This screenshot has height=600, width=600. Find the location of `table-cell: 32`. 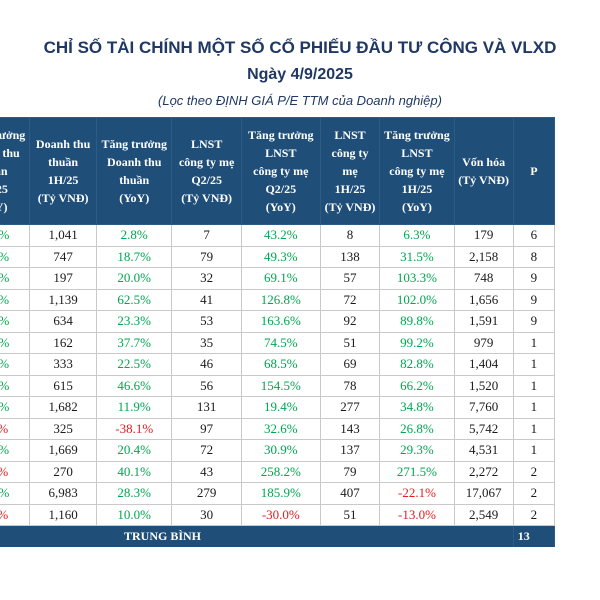

table-cell: 32 is located at coordinates (206, 278).